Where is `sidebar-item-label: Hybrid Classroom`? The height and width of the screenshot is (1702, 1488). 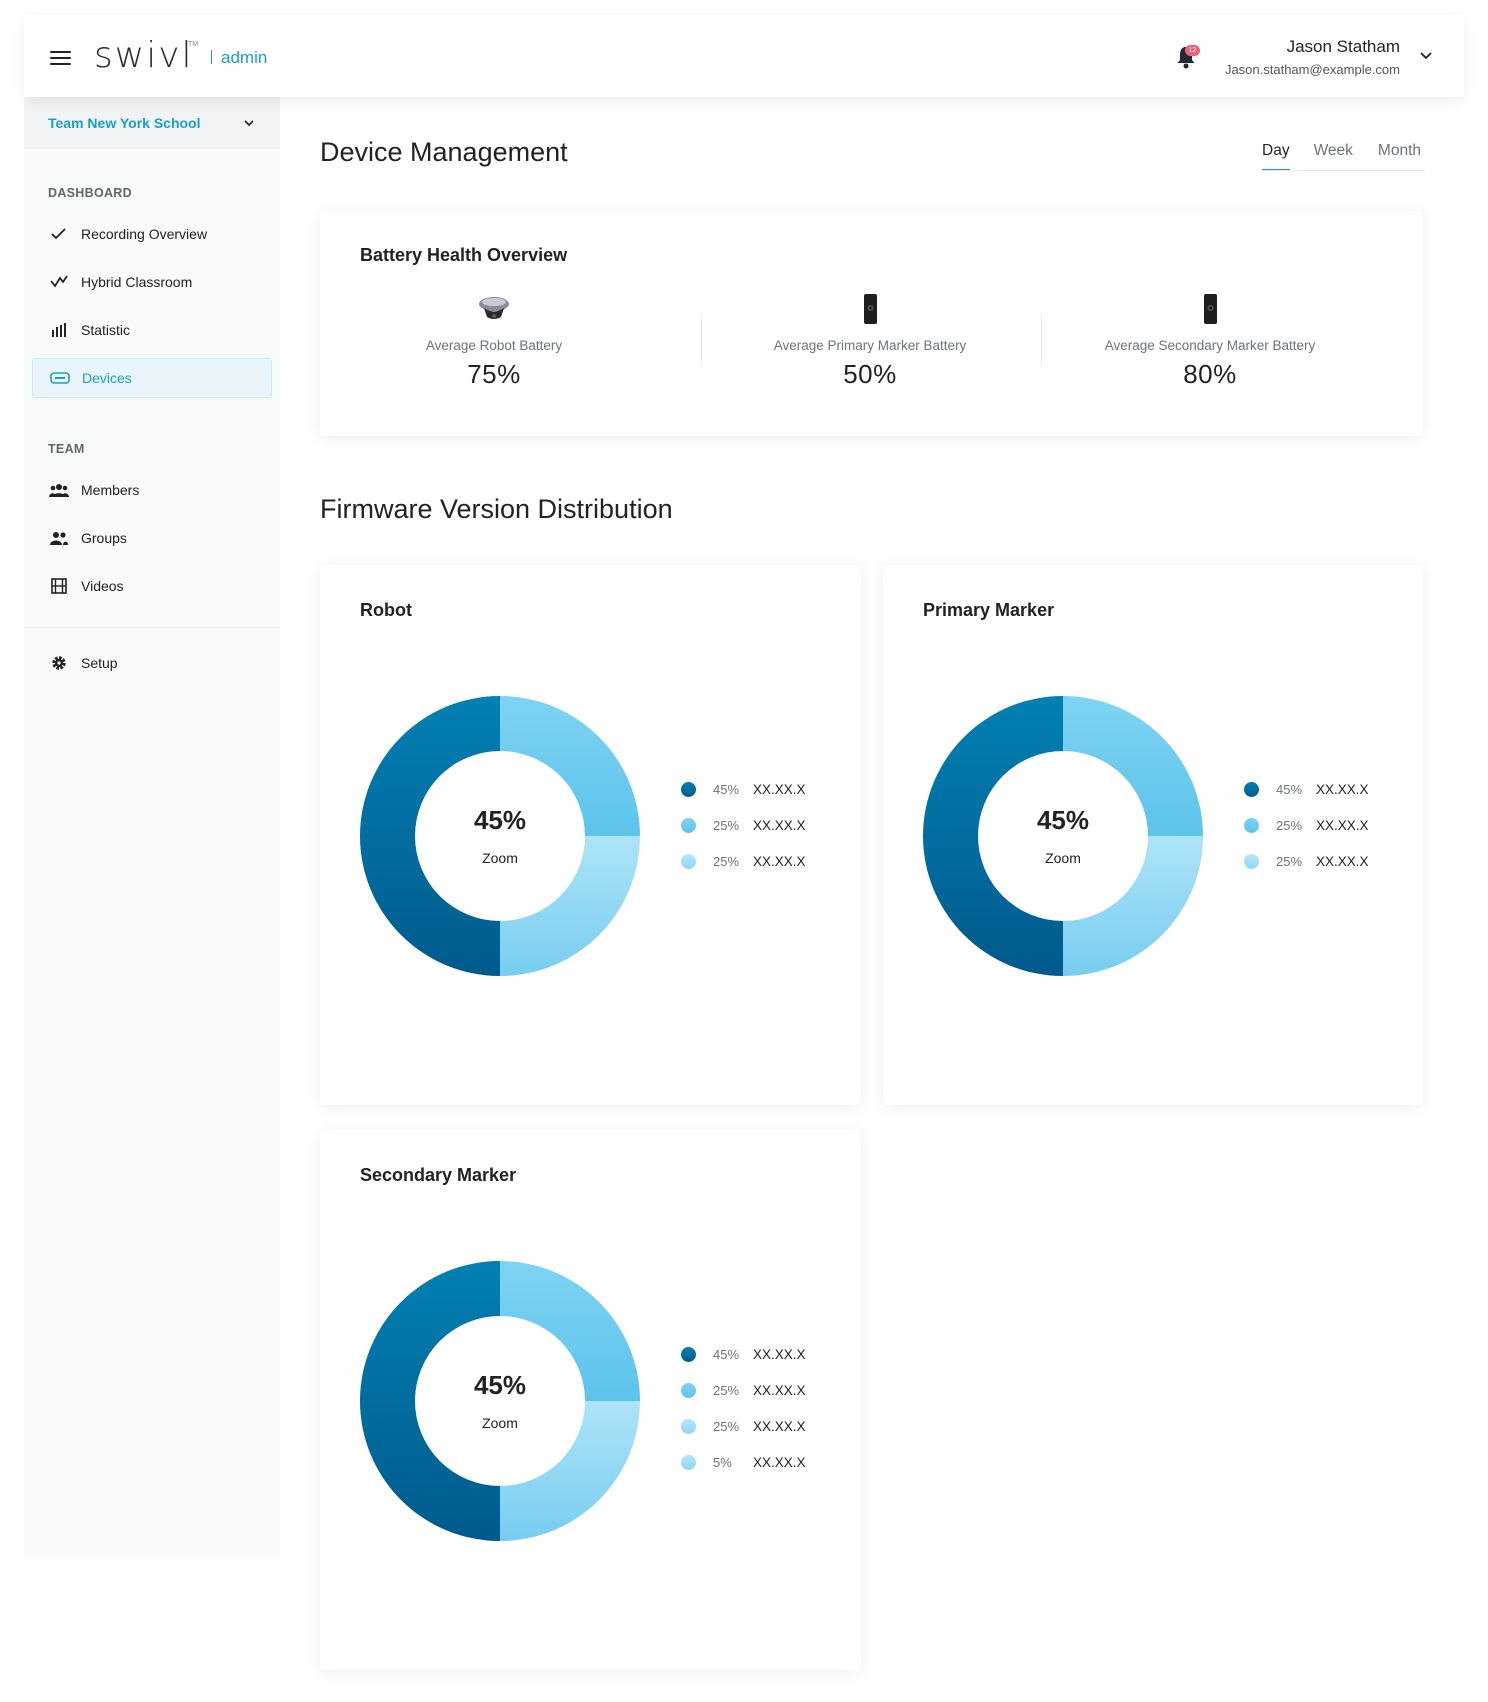 sidebar-item-label: Hybrid Classroom is located at coordinates (137, 282).